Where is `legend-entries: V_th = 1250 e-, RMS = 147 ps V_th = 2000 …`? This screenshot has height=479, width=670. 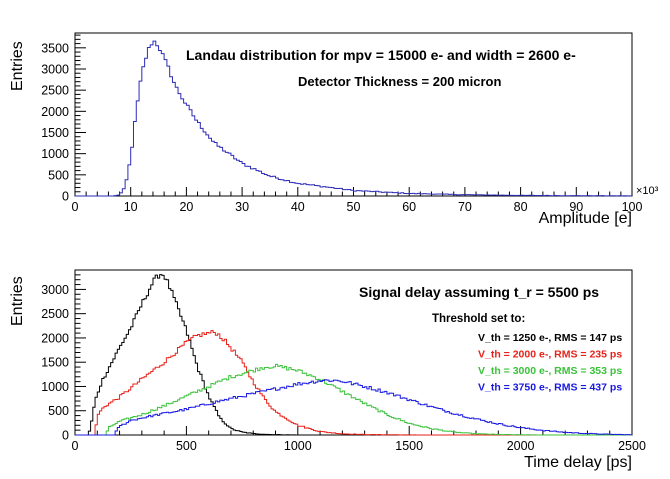 legend-entries: V_th = 1250 e-, RMS = 147 ps V_th = 2000 … is located at coordinates (550, 363).